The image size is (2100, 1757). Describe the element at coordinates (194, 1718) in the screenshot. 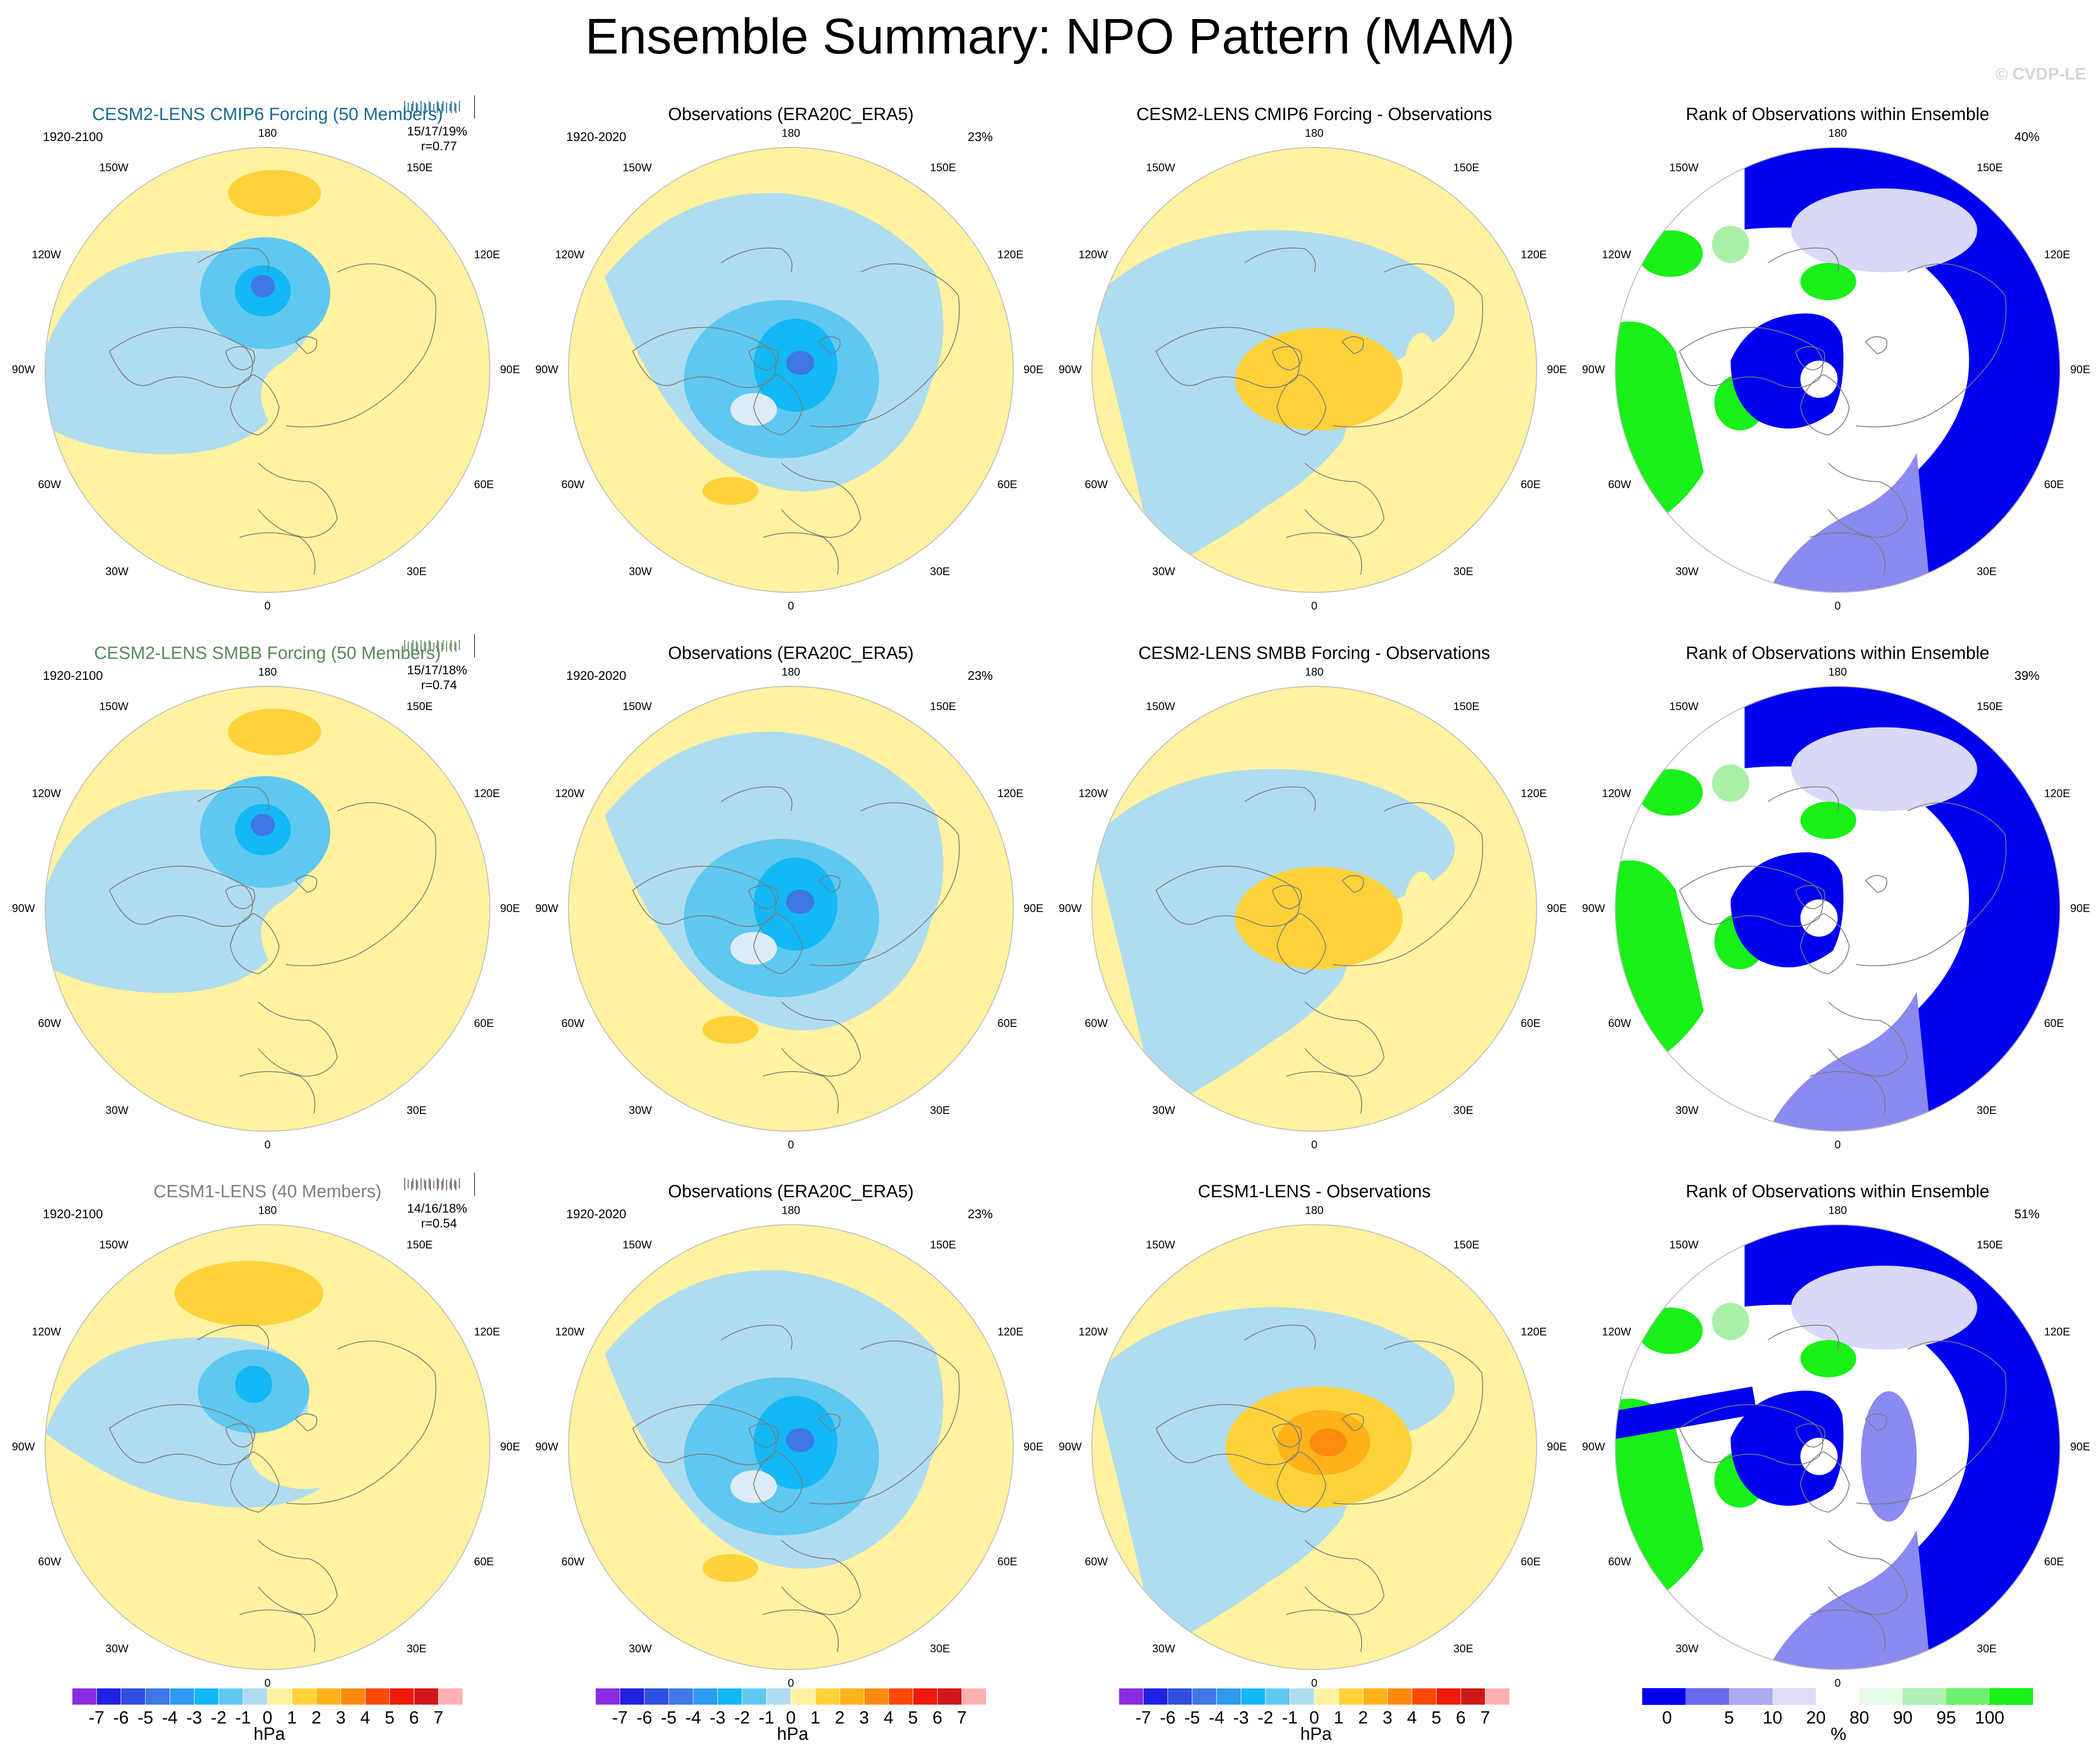

I see `colorbar-tick-label: -3` at that location.